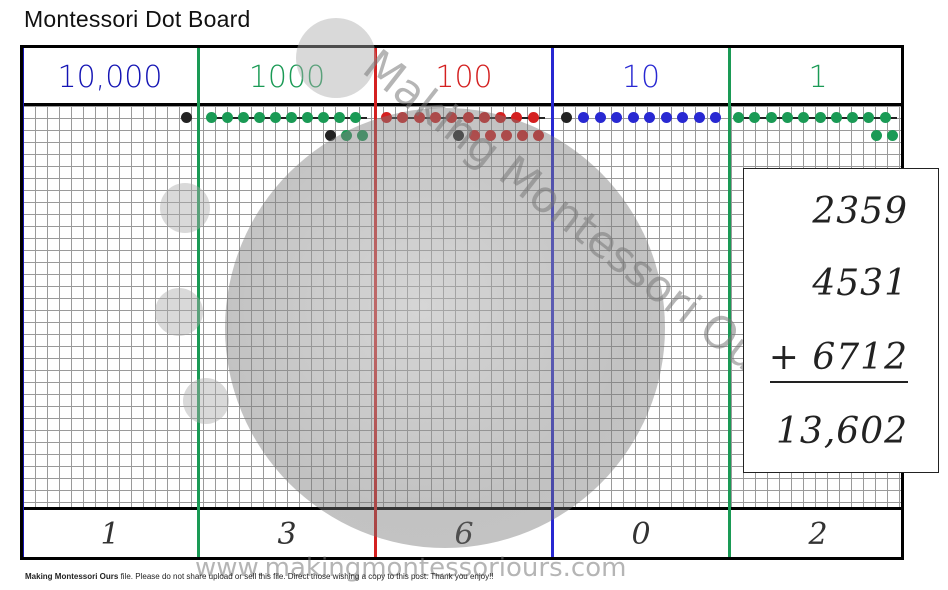 The height and width of the screenshot is (590, 948). What do you see at coordinates (818, 77) in the screenshot?
I see `column-header-1: 1` at bounding box center [818, 77].